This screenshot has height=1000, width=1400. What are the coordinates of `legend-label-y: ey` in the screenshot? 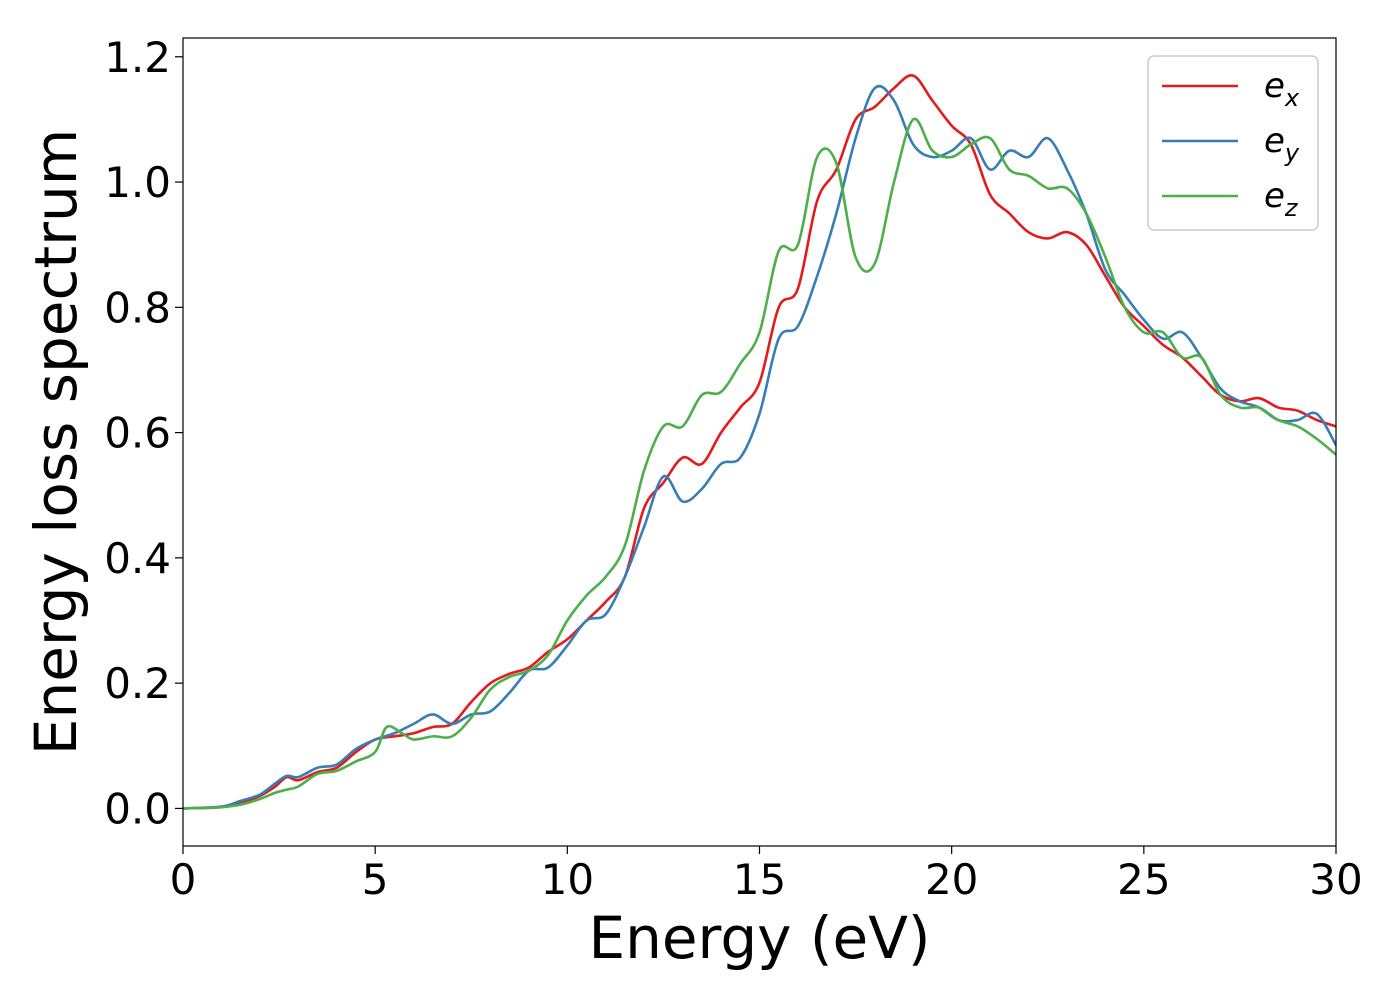 It's located at (1282, 144).